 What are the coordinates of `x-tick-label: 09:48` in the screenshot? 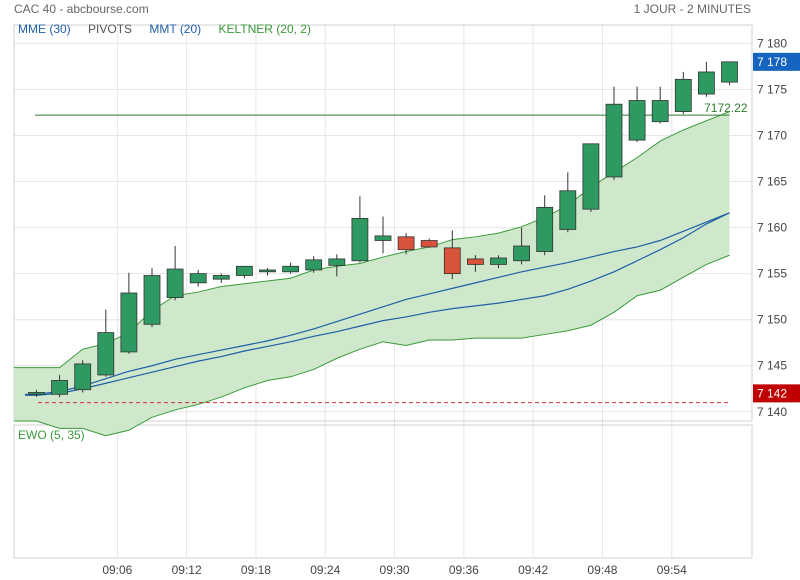 It's located at (602, 570).